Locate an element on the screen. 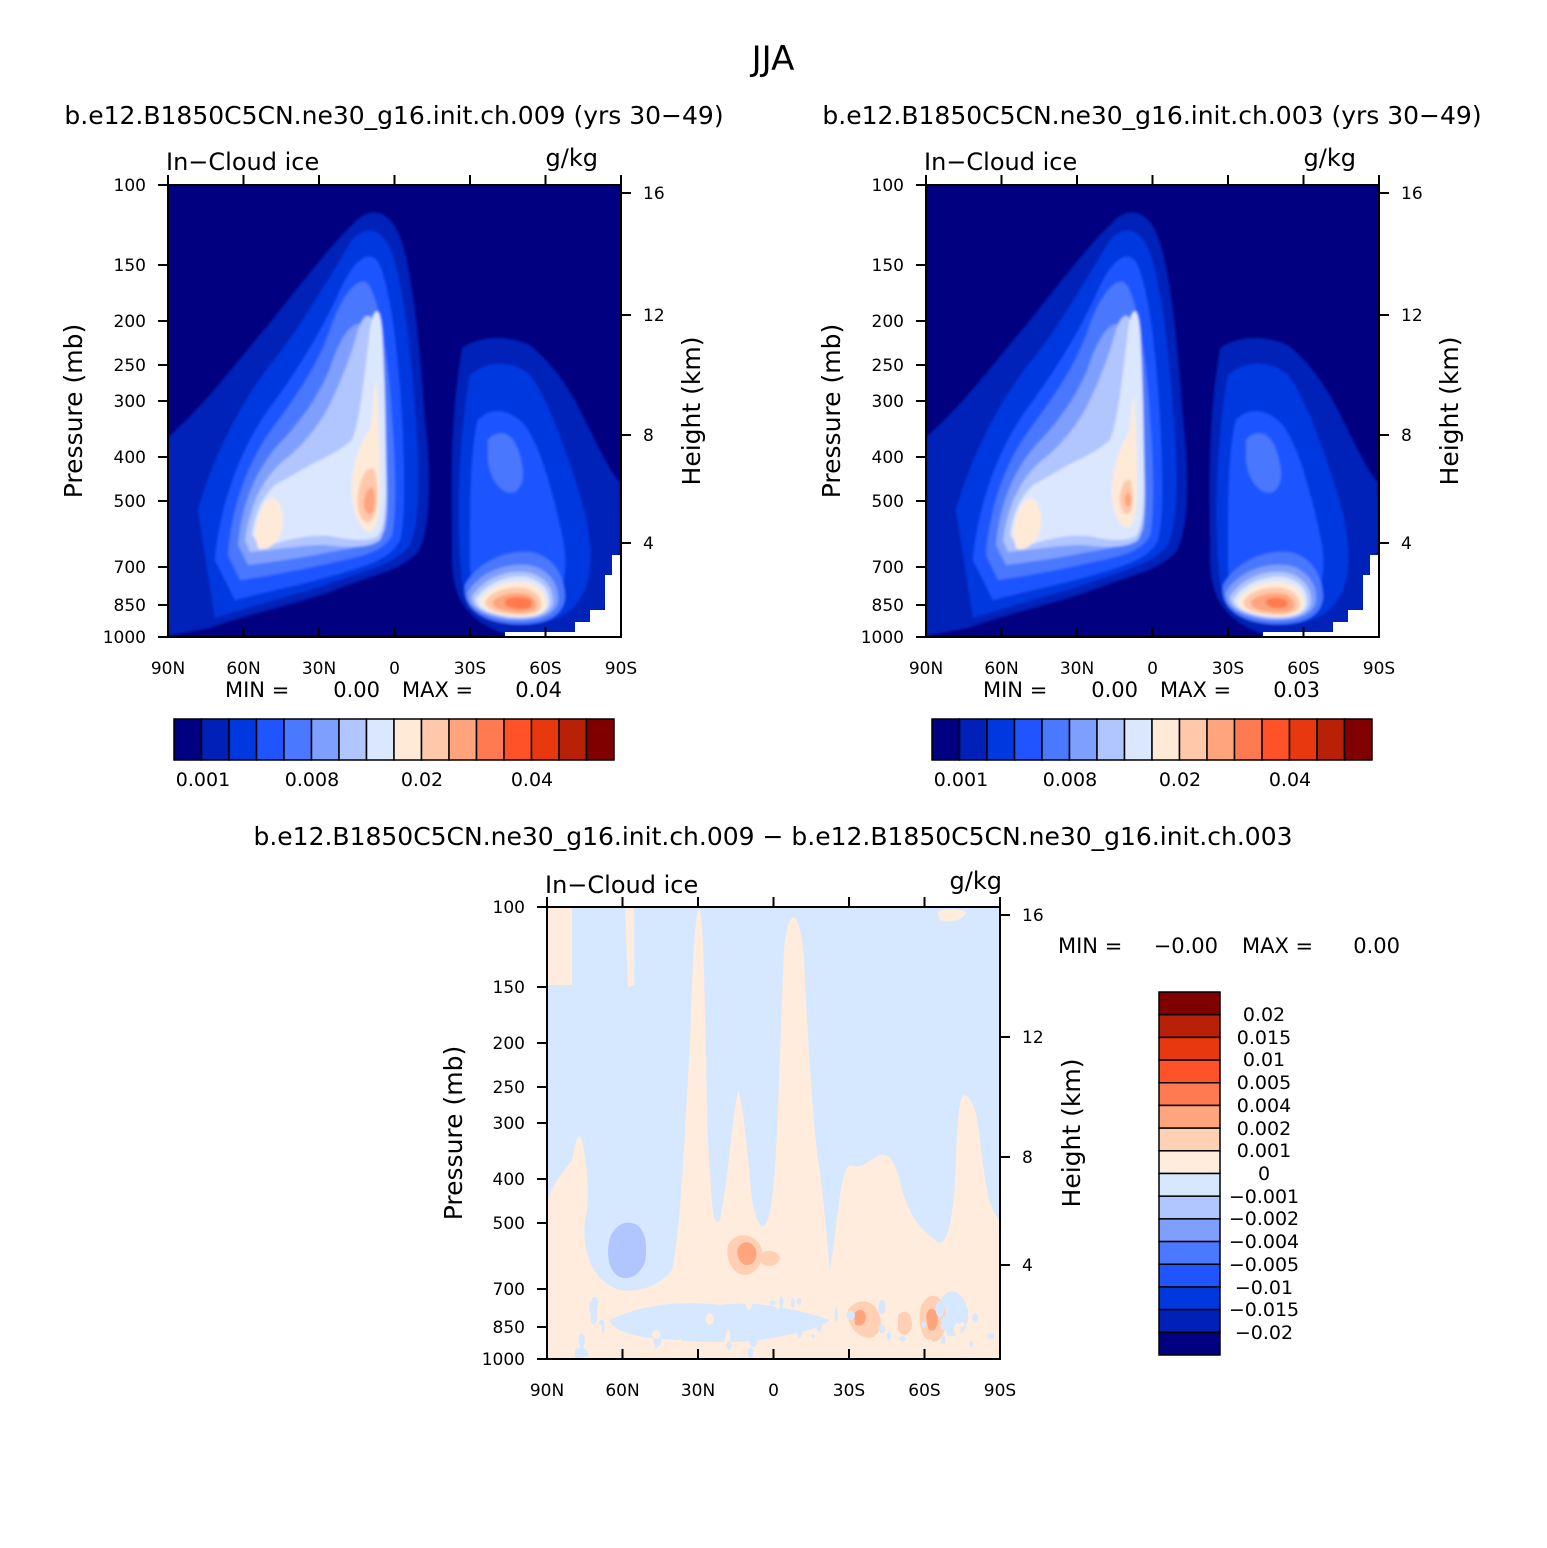  variable-label: In−Cloud ice is located at coordinates (242, 162).